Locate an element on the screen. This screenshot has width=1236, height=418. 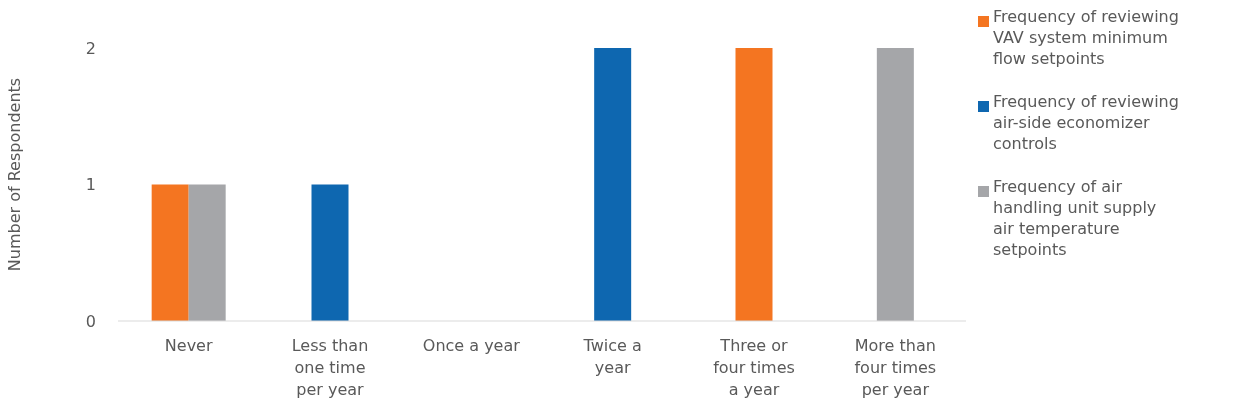
legend-label: Frequency of air handling unit supply air temperature setpoints is located at coordinates (1075, 218).